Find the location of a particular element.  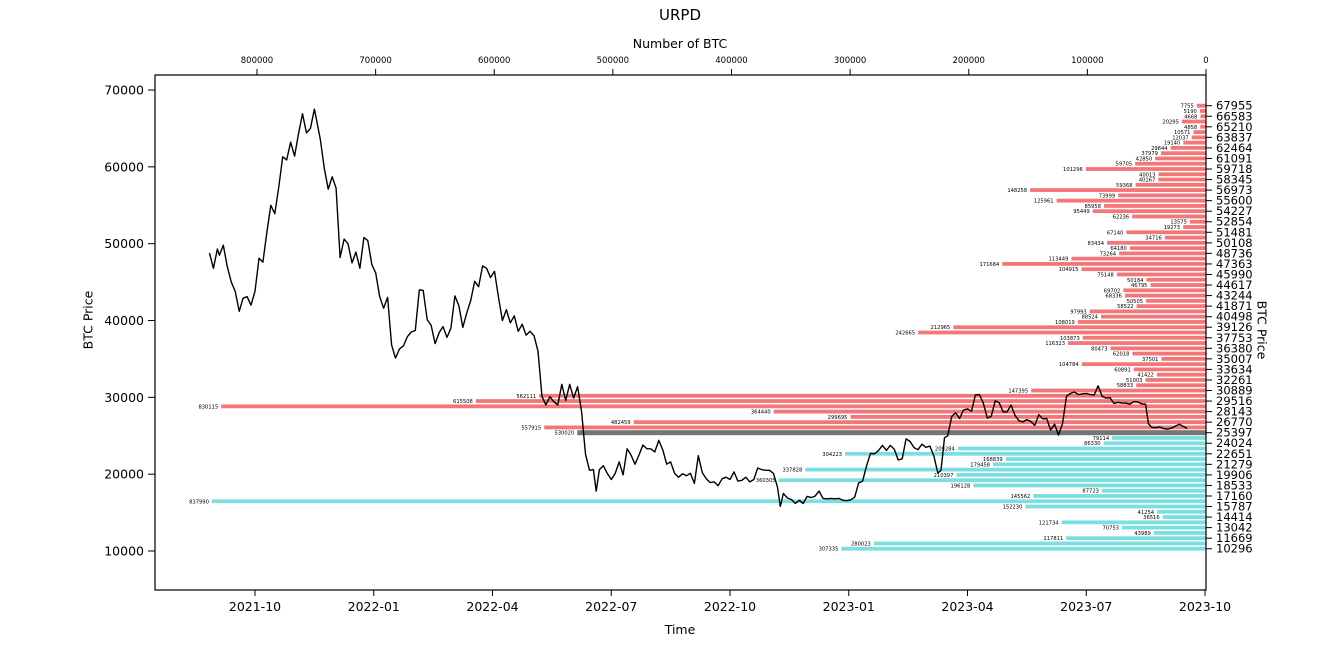

left-axis-tick-label: 10000 is located at coordinates (124, 551).